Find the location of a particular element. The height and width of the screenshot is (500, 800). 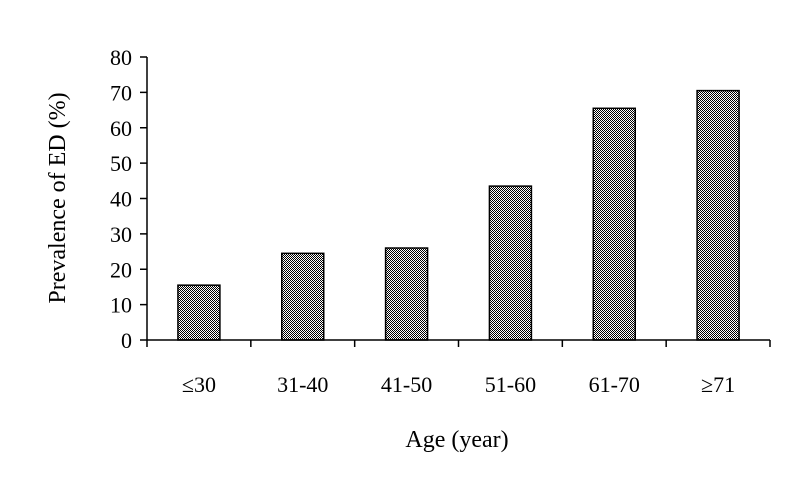

x-tick-label: ≥71 is located at coordinates (718, 384).